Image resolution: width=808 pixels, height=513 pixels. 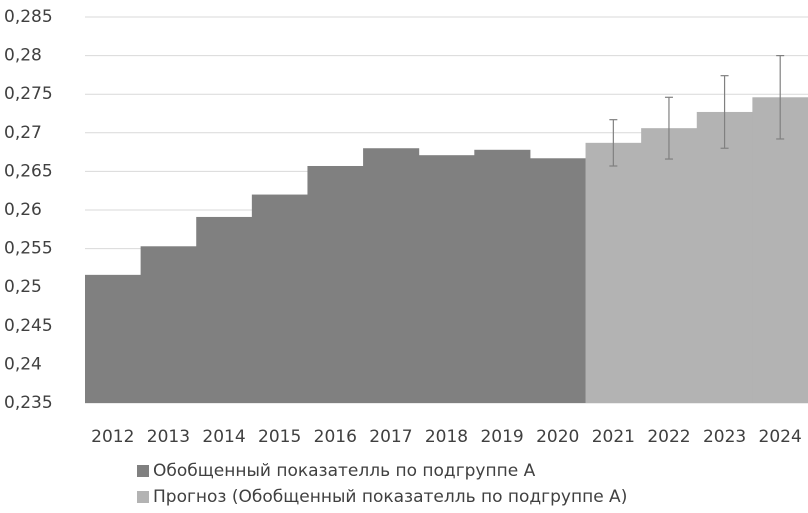 What do you see at coordinates (335, 437) in the screenshot?
I see `x-tick-label: 2016` at bounding box center [335, 437].